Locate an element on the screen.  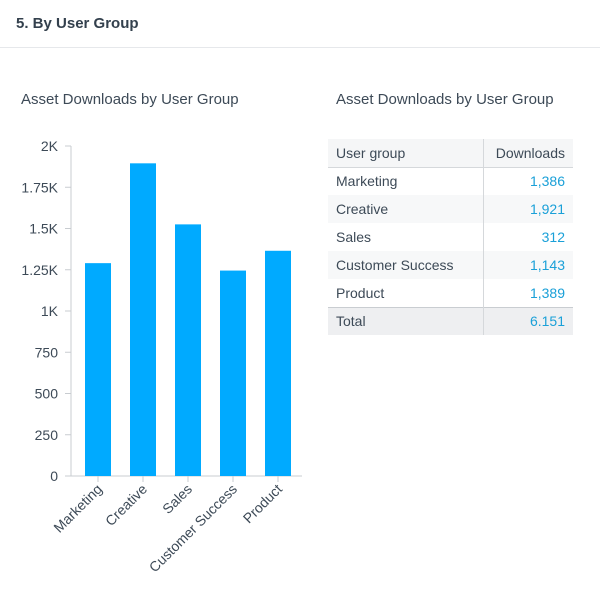
y-tick-label: 2K is located at coordinates (50, 146).